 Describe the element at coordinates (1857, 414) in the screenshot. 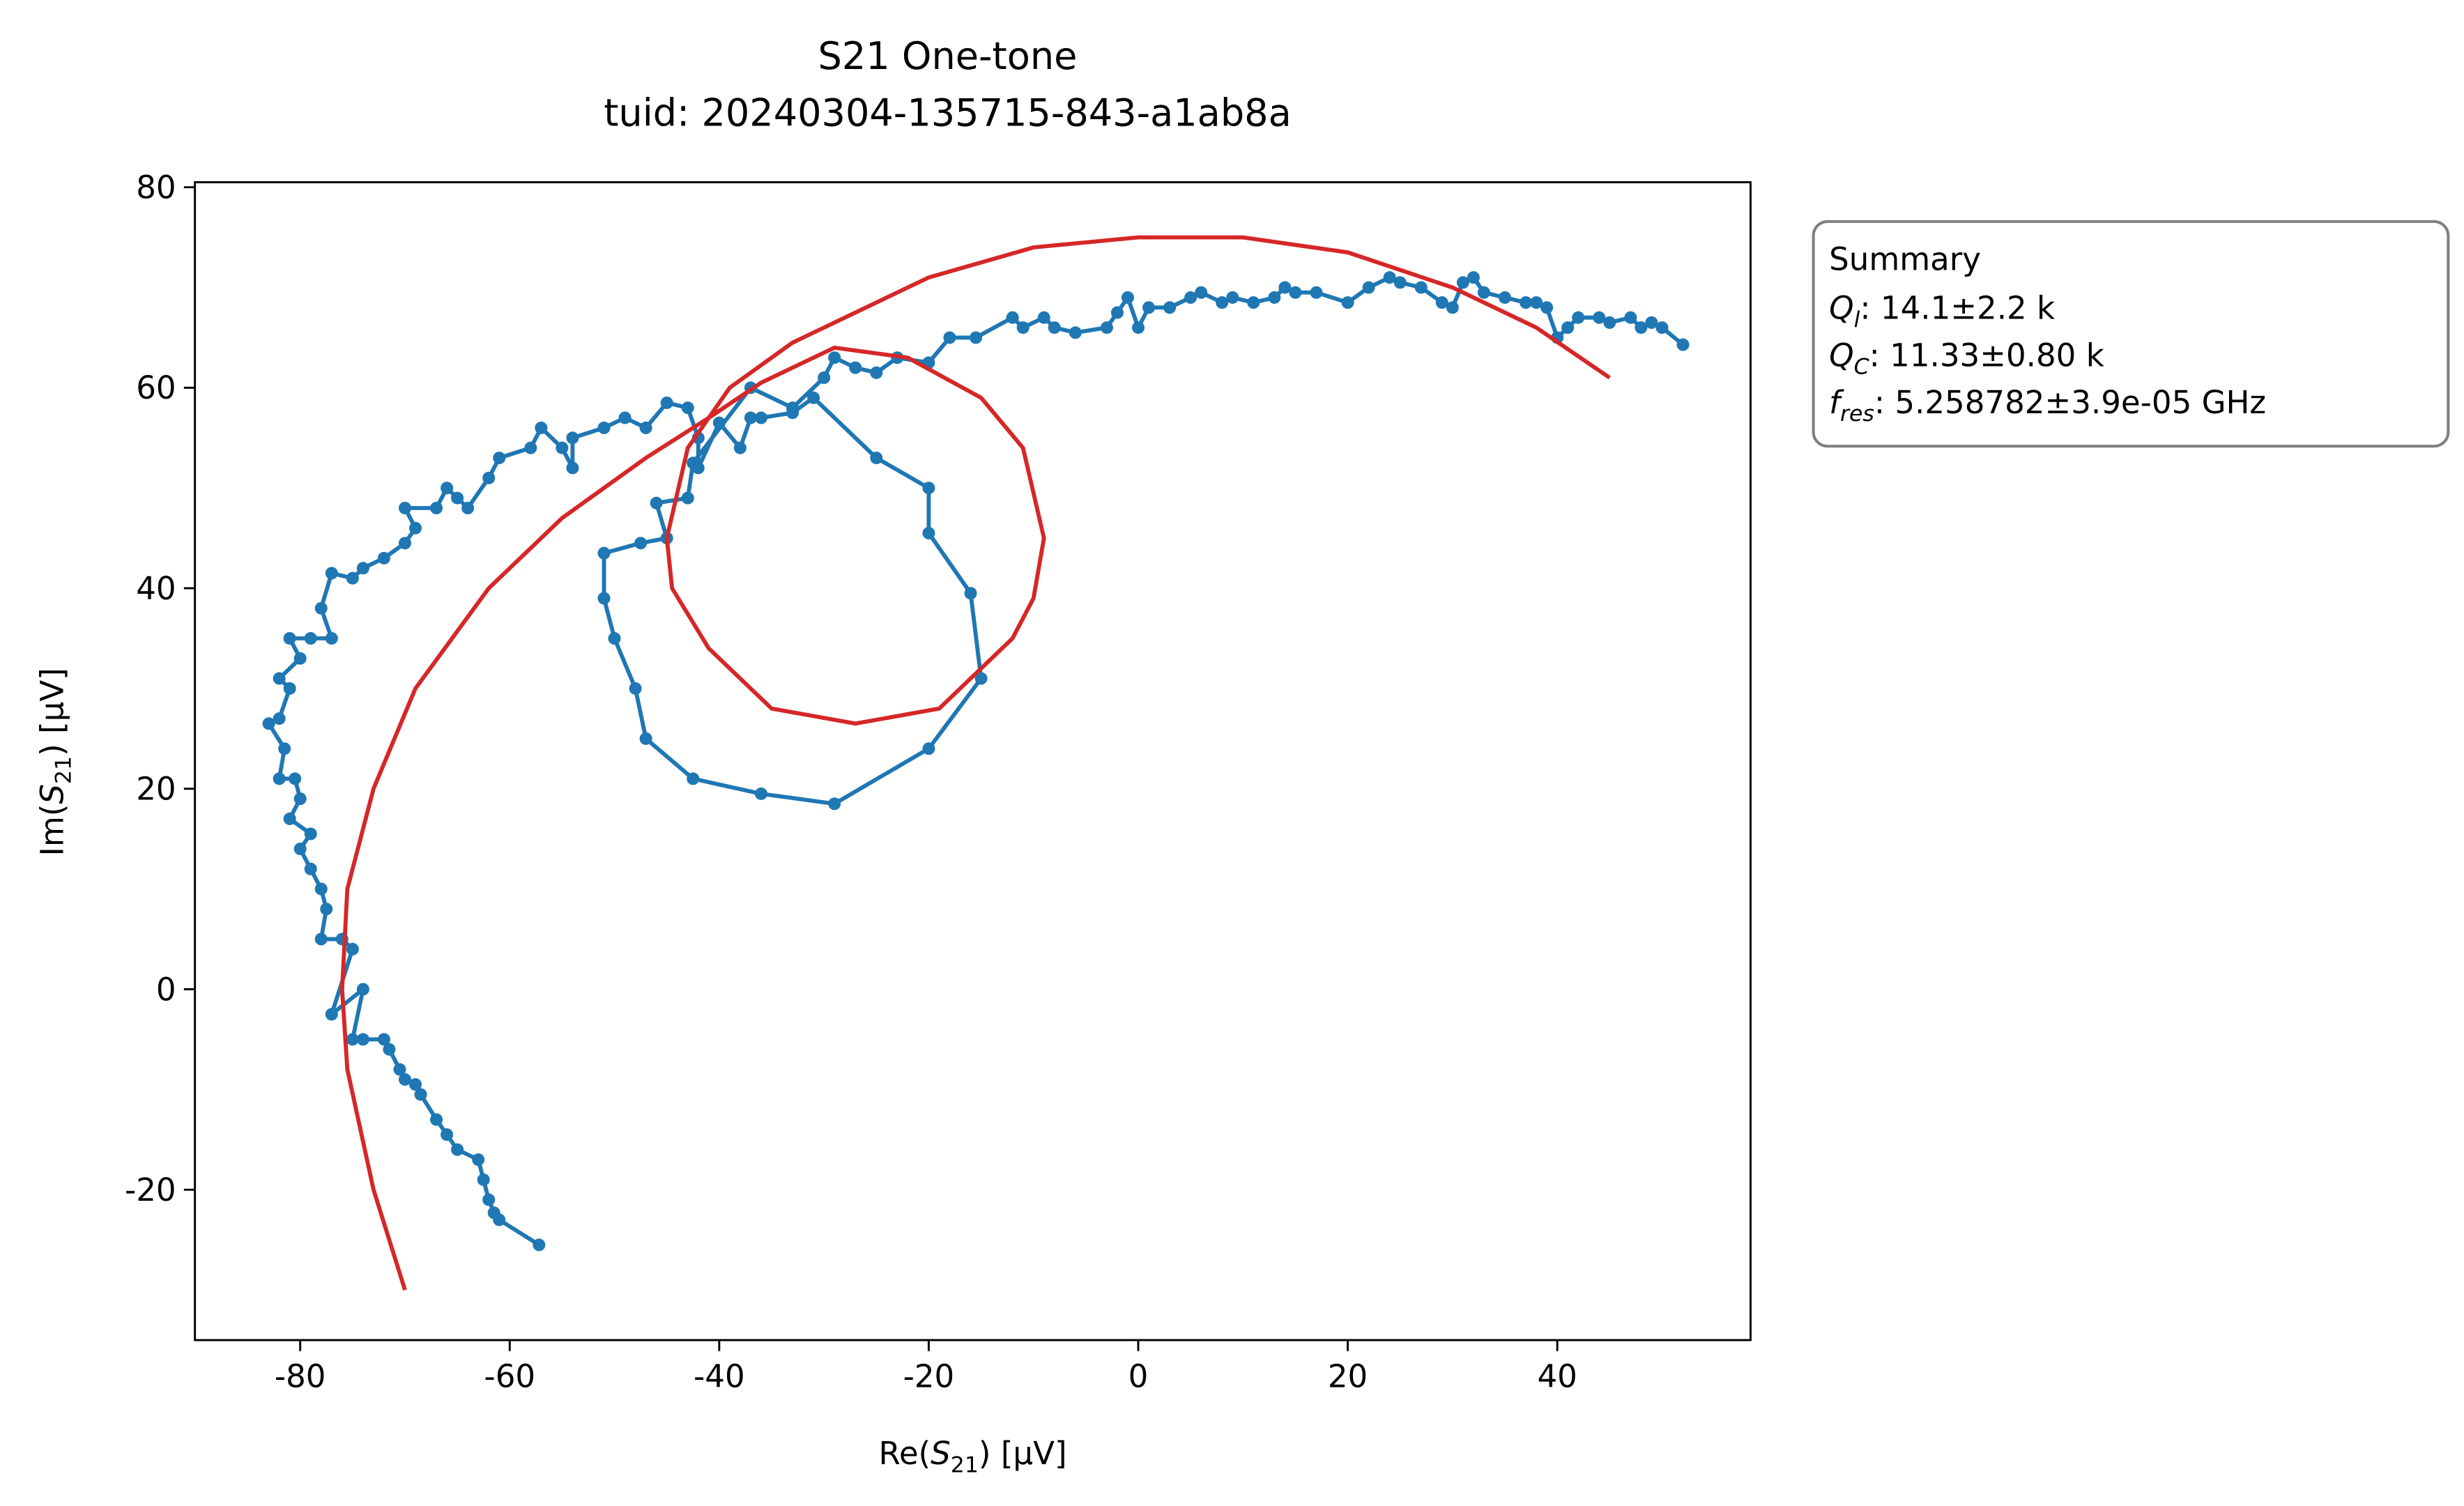

I see `summary-subscript: res` at that location.